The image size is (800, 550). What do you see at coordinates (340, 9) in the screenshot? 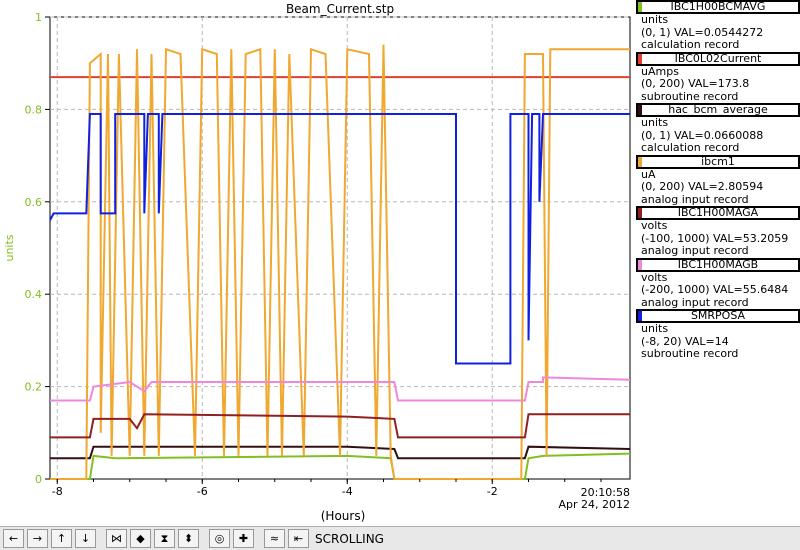
I see `chart-title: Beam_Current.stp` at bounding box center [340, 9].